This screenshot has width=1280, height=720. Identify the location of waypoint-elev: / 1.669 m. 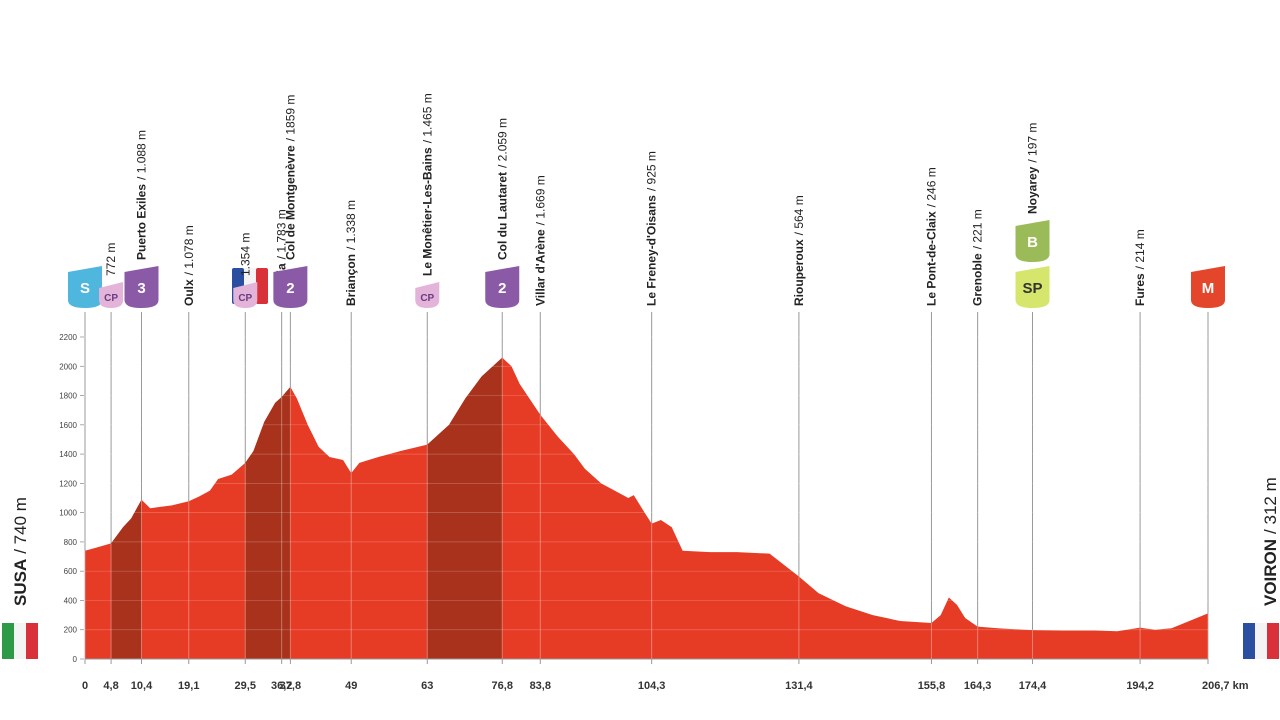
(540, 200).